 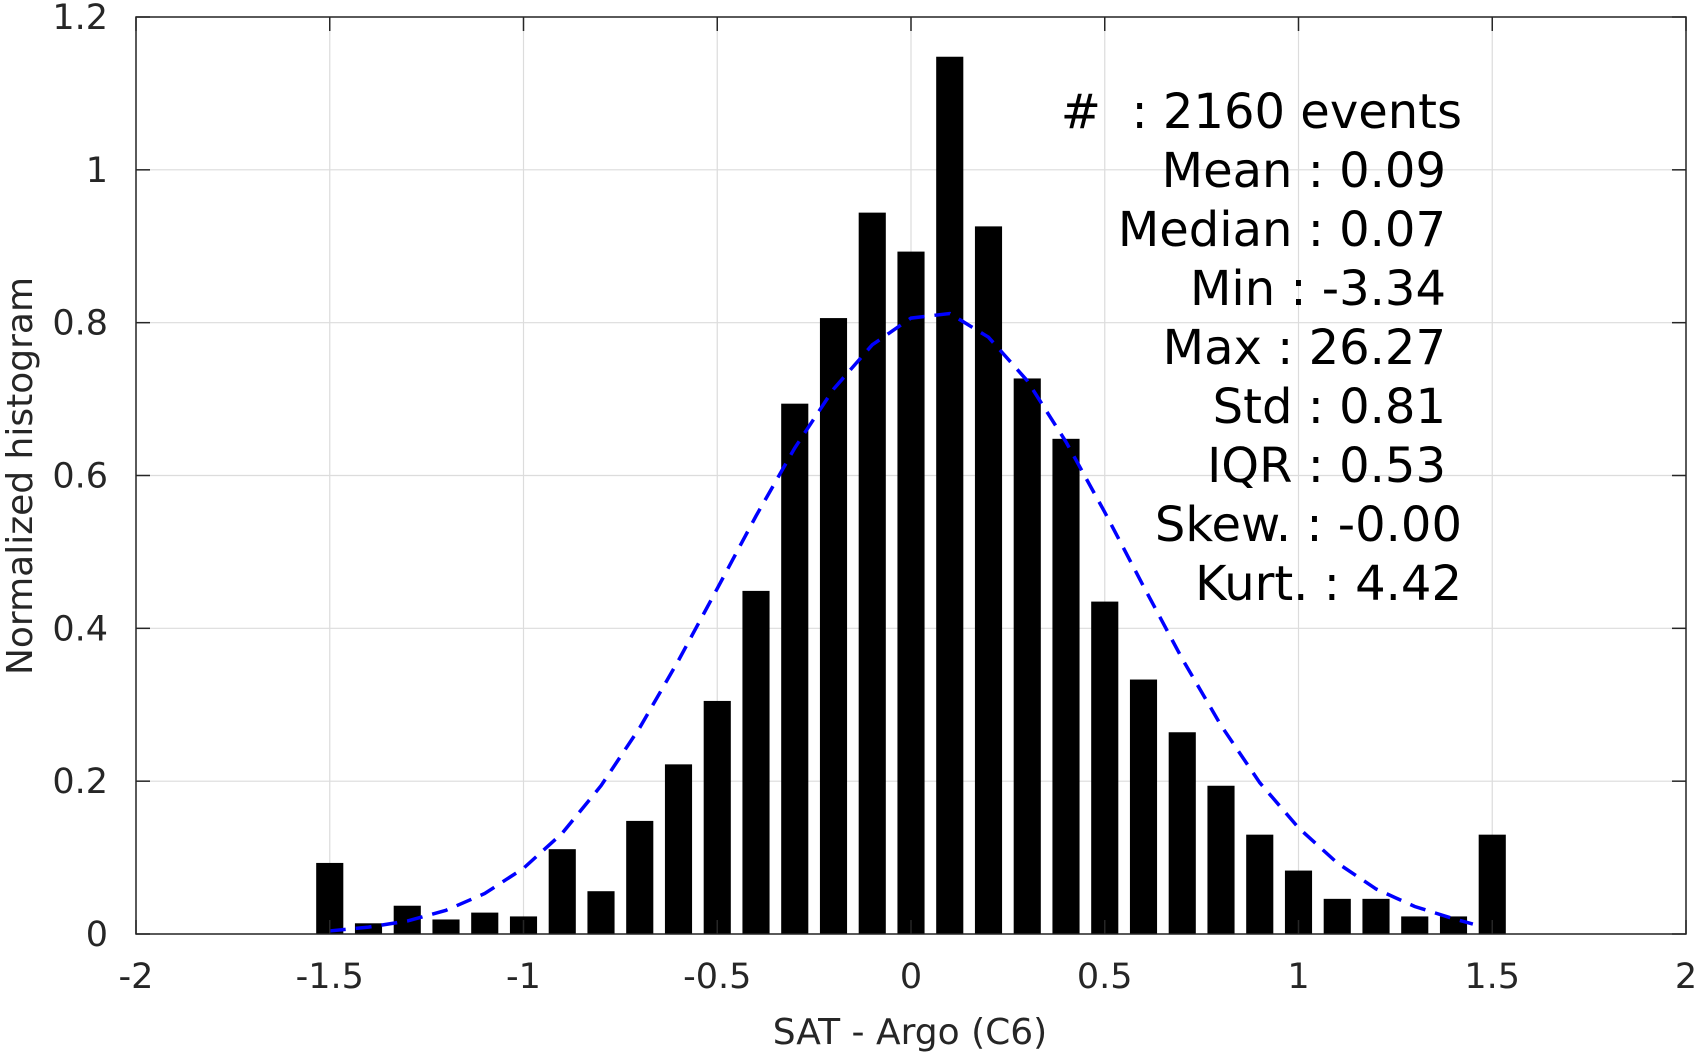 What do you see at coordinates (1329, 407) in the screenshot?
I see `stats-line: Std : 0.81` at bounding box center [1329, 407].